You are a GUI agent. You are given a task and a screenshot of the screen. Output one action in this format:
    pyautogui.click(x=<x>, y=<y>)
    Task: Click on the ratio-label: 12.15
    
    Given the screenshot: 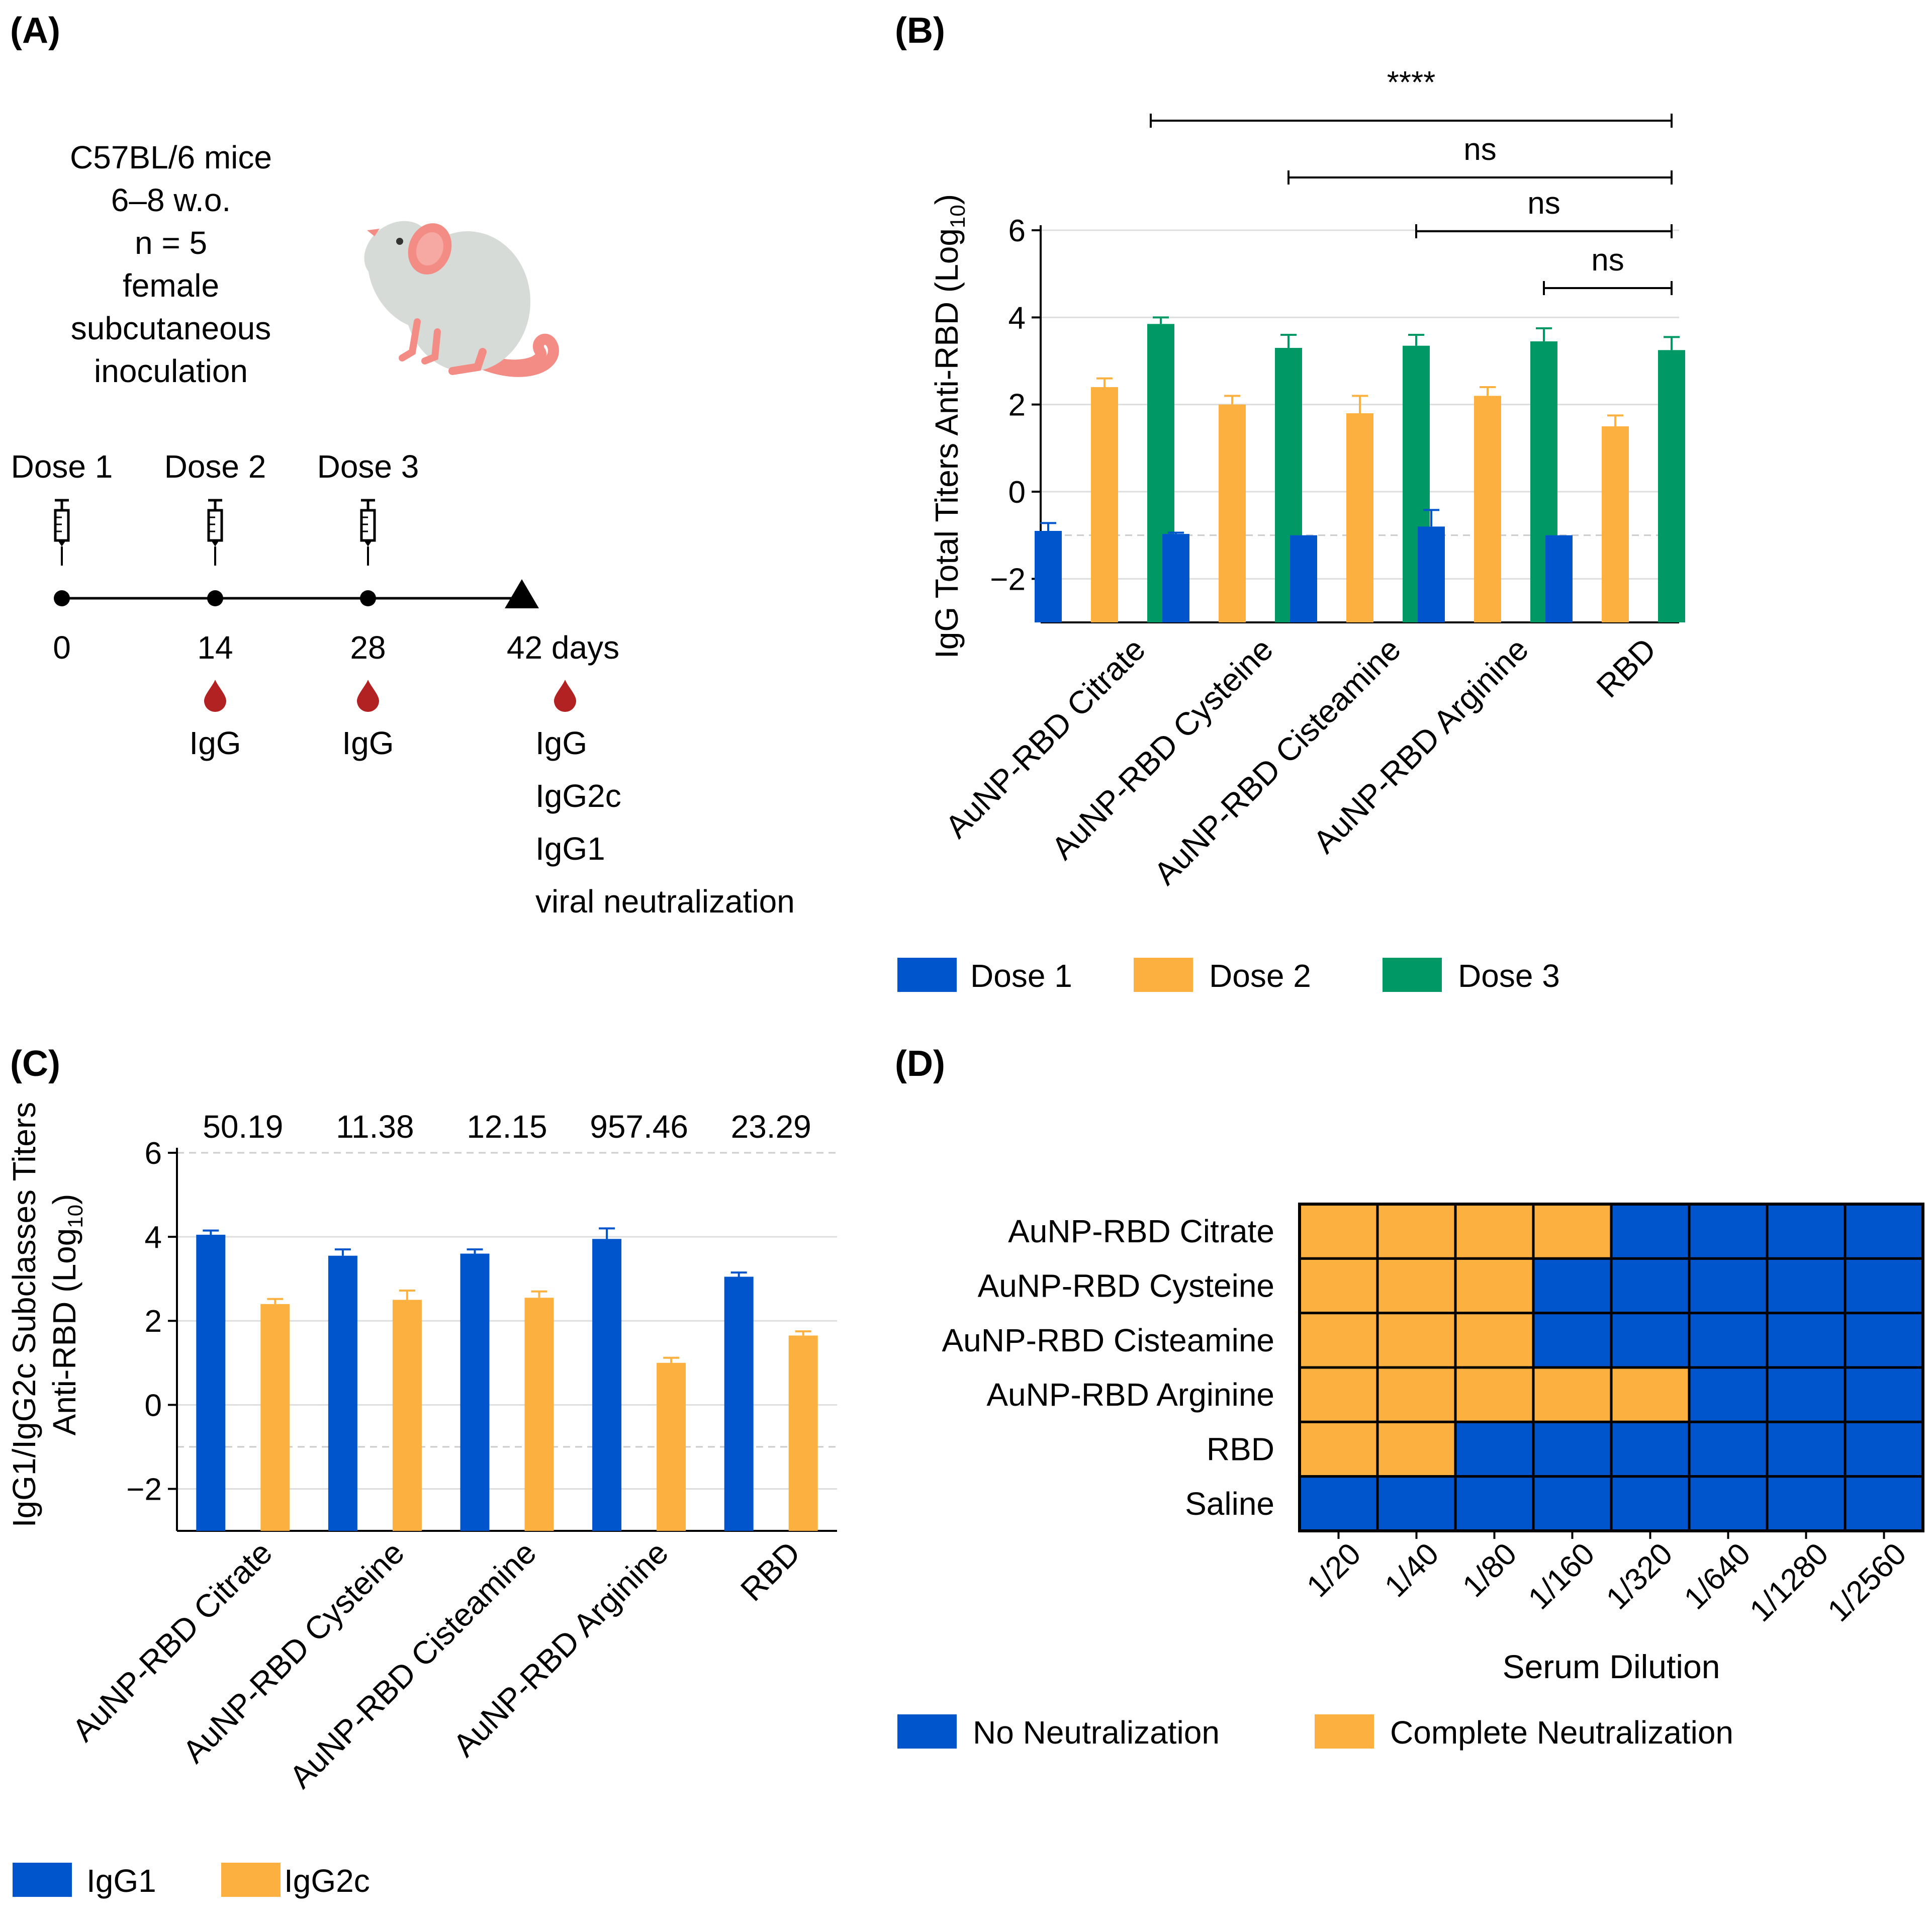 What is the action you would take?
    pyautogui.click(x=507, y=1127)
    